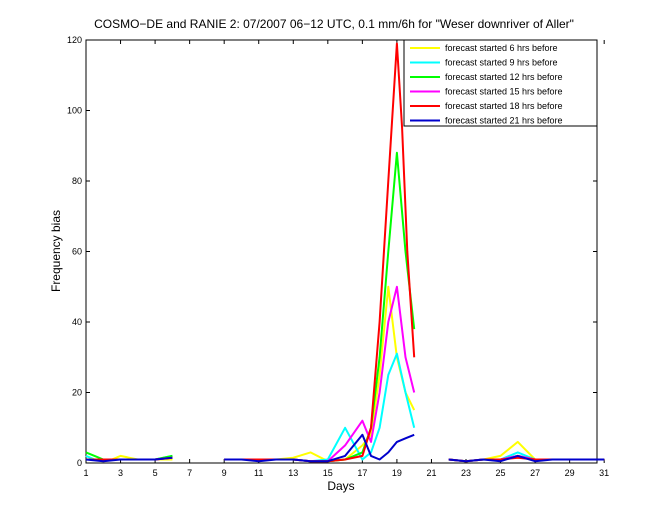 This screenshot has width=660, height=520. What do you see at coordinates (258, 473) in the screenshot?
I see `x-tick-label: 11` at bounding box center [258, 473].